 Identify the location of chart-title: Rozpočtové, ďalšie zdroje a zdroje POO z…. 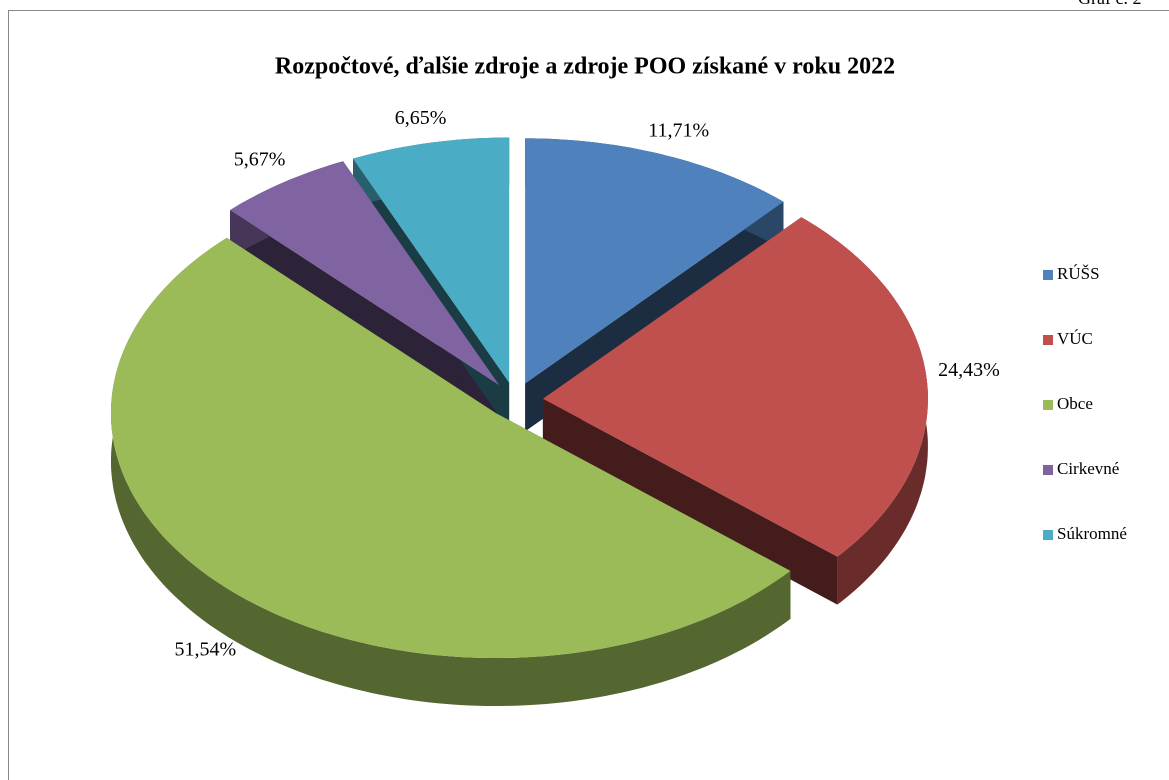
(585, 67).